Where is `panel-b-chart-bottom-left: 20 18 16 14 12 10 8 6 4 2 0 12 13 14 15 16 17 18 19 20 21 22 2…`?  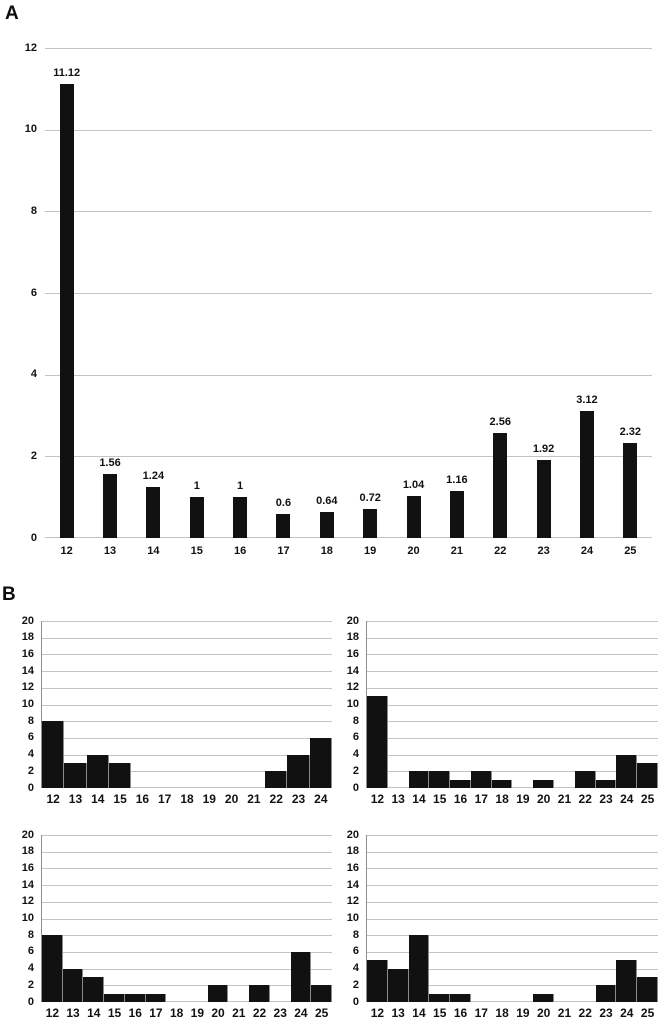
panel-b-chart-bottom-left: 20 18 16 14 12 10 8 6 4 2 0 12 13 14 15 16 17 18 19 20 21 22 2… is located at coordinates (177, 924).